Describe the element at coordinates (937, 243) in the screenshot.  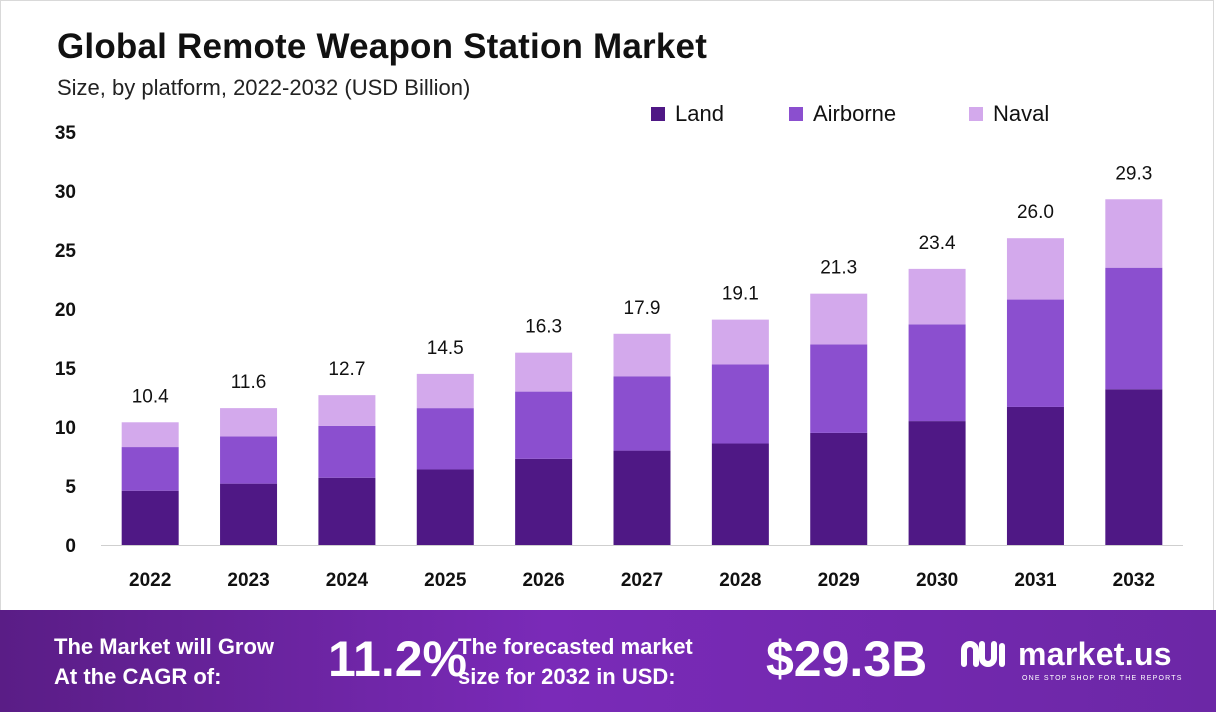
I see `total-label-2030: 23.4` at that location.